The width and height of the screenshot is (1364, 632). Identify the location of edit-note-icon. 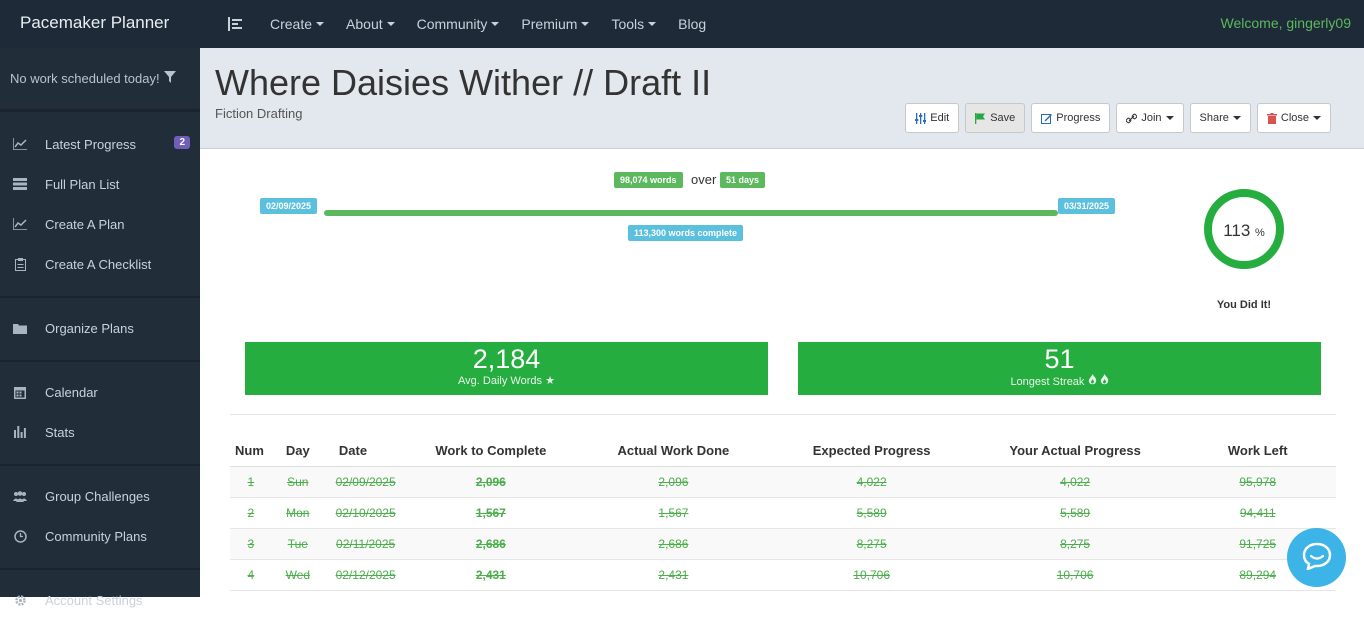
(1047, 118).